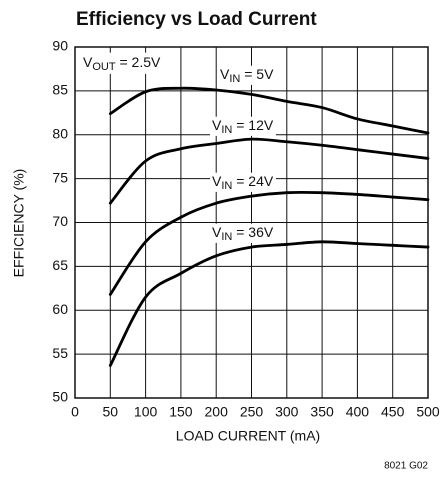 The height and width of the screenshot is (479, 441). Describe the element at coordinates (358, 412) in the screenshot. I see `x-tick-label: 400` at that location.